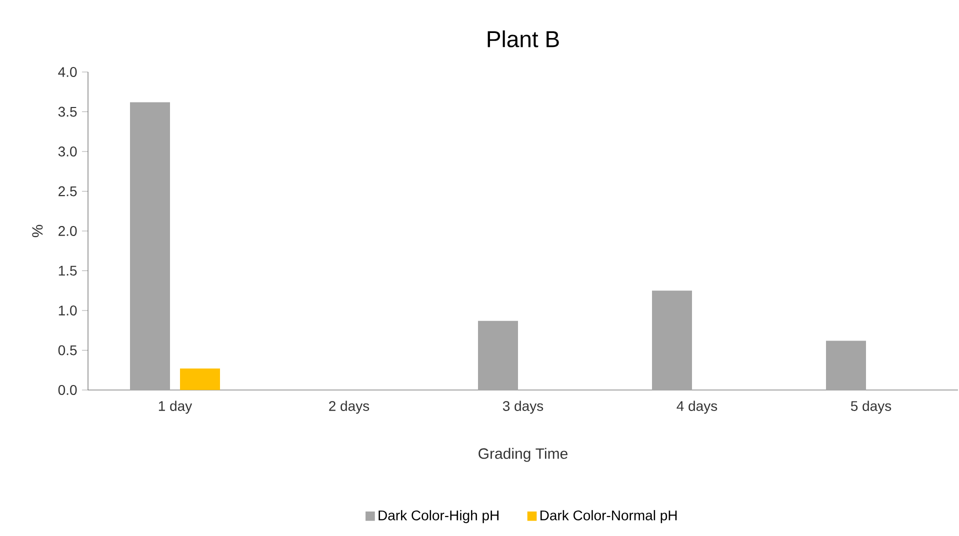 Image resolution: width=959 pixels, height=536 pixels. Describe the element at coordinates (697, 407) in the screenshot. I see `x-tick-label: 4 days` at that location.